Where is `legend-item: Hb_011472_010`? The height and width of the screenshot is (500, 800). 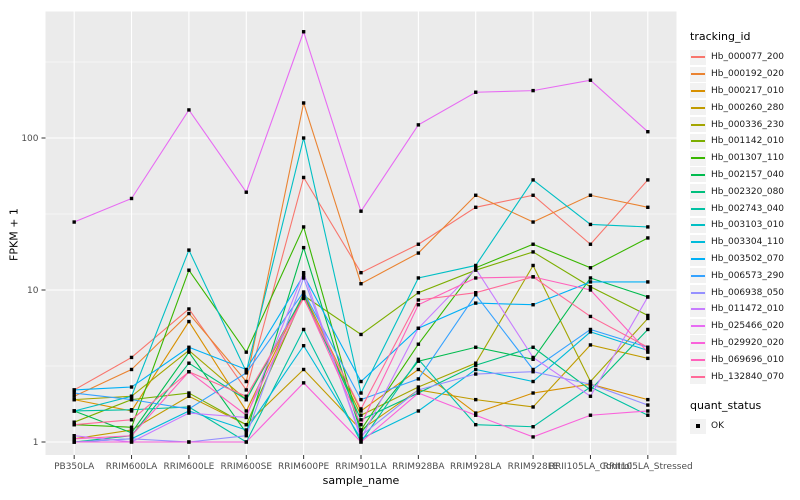 legend-item: Hb_011472_010 is located at coordinates (745, 309).